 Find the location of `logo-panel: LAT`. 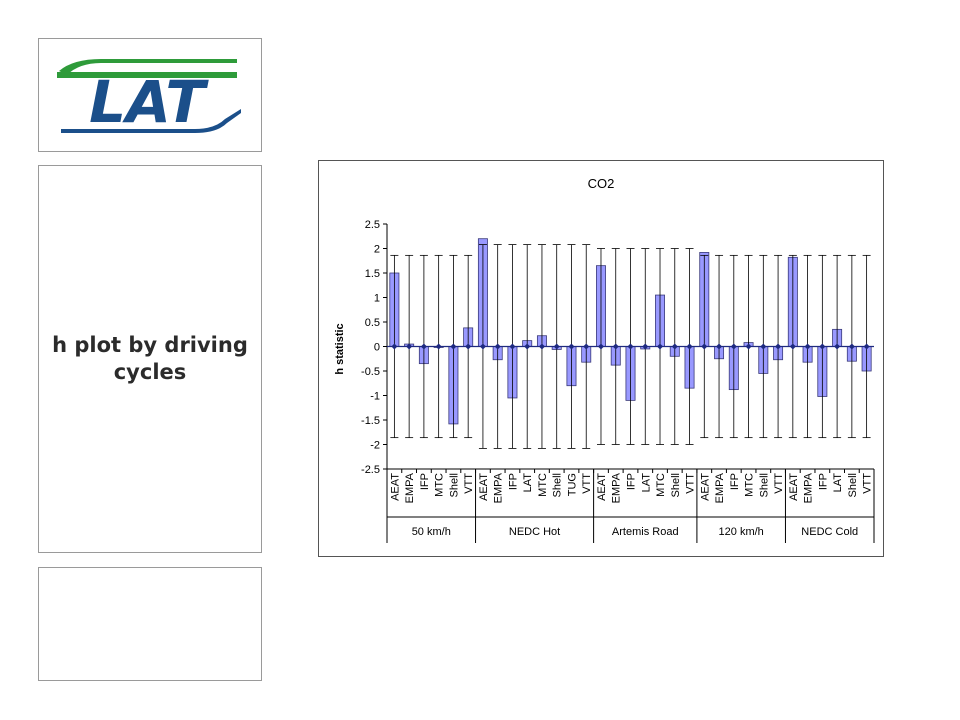

logo-panel: LAT is located at coordinates (150, 95).